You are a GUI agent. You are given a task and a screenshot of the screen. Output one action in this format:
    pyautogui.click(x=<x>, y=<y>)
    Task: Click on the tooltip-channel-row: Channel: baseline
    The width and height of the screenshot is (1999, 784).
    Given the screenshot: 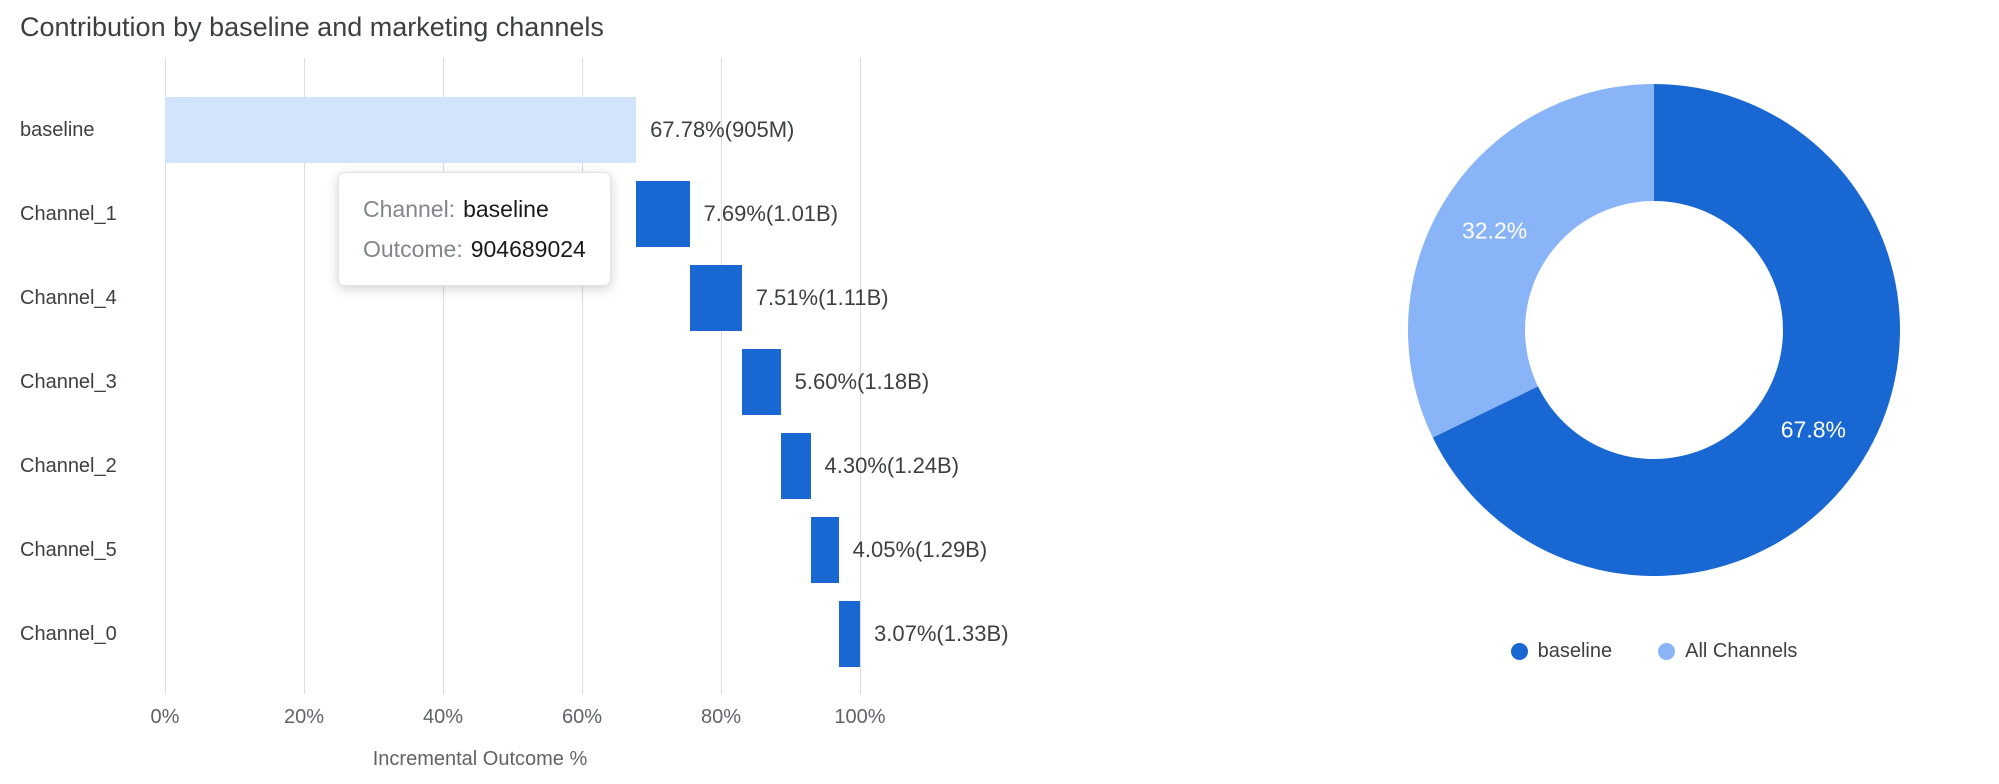 What is the action you would take?
    pyautogui.click(x=474, y=209)
    